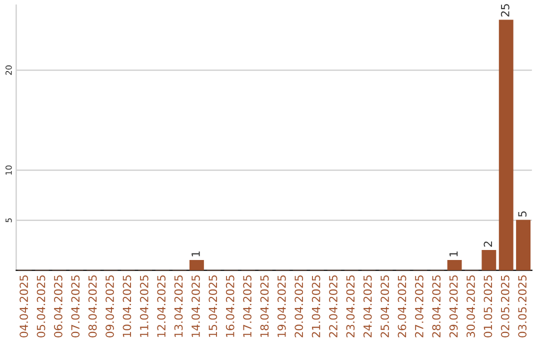 Image resolution: width=540 pixels, height=340 pixels. Describe the element at coordinates (402, 306) in the screenshot. I see `x-tick-label: 26.04.2025` at that location.